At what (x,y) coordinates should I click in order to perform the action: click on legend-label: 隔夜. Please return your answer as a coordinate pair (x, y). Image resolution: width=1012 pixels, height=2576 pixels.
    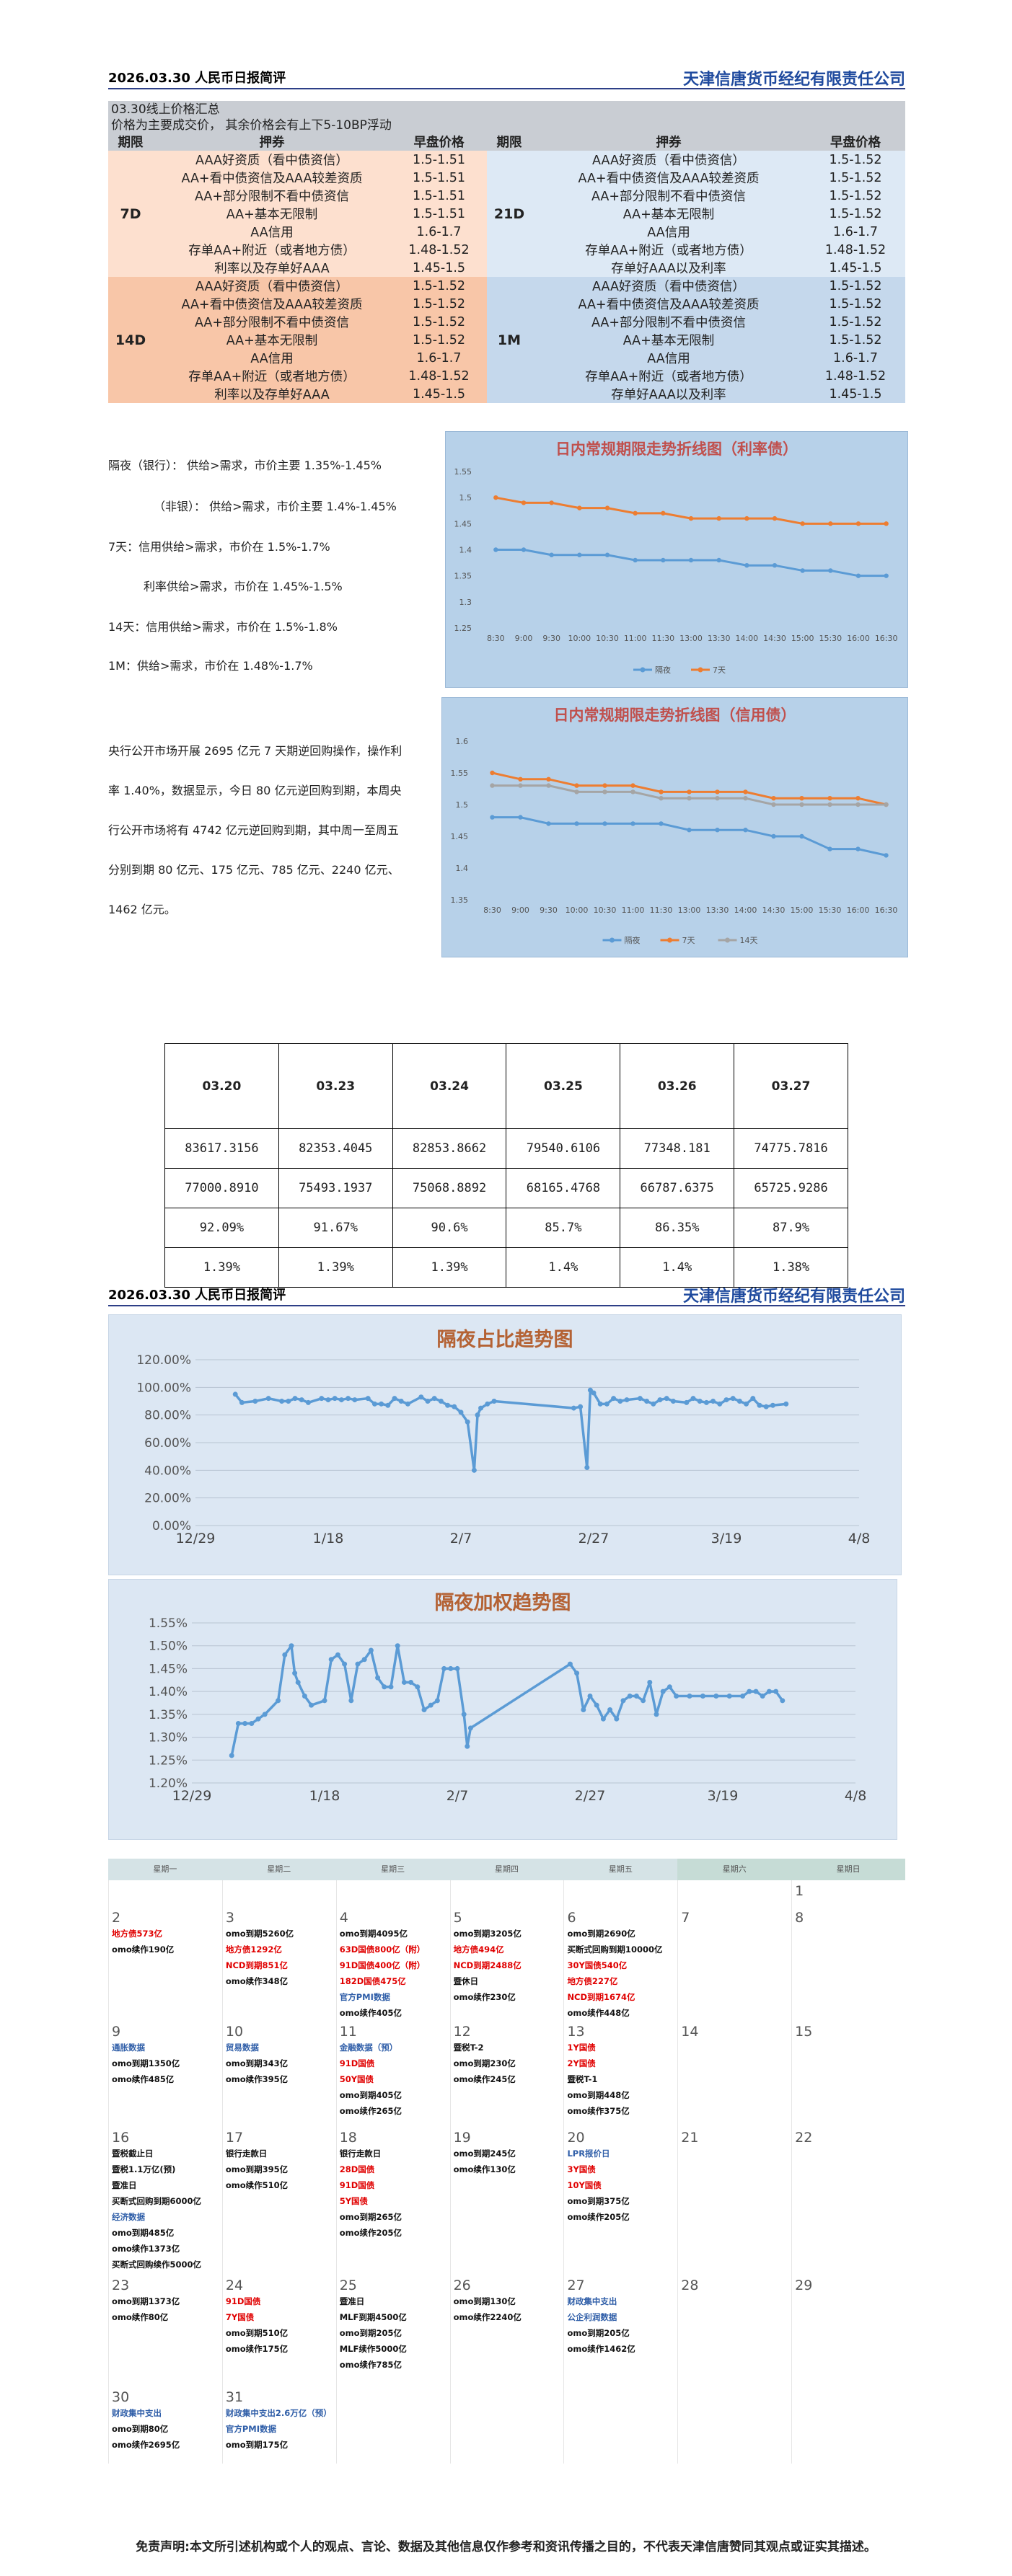
    Looking at the image, I should click on (663, 670).